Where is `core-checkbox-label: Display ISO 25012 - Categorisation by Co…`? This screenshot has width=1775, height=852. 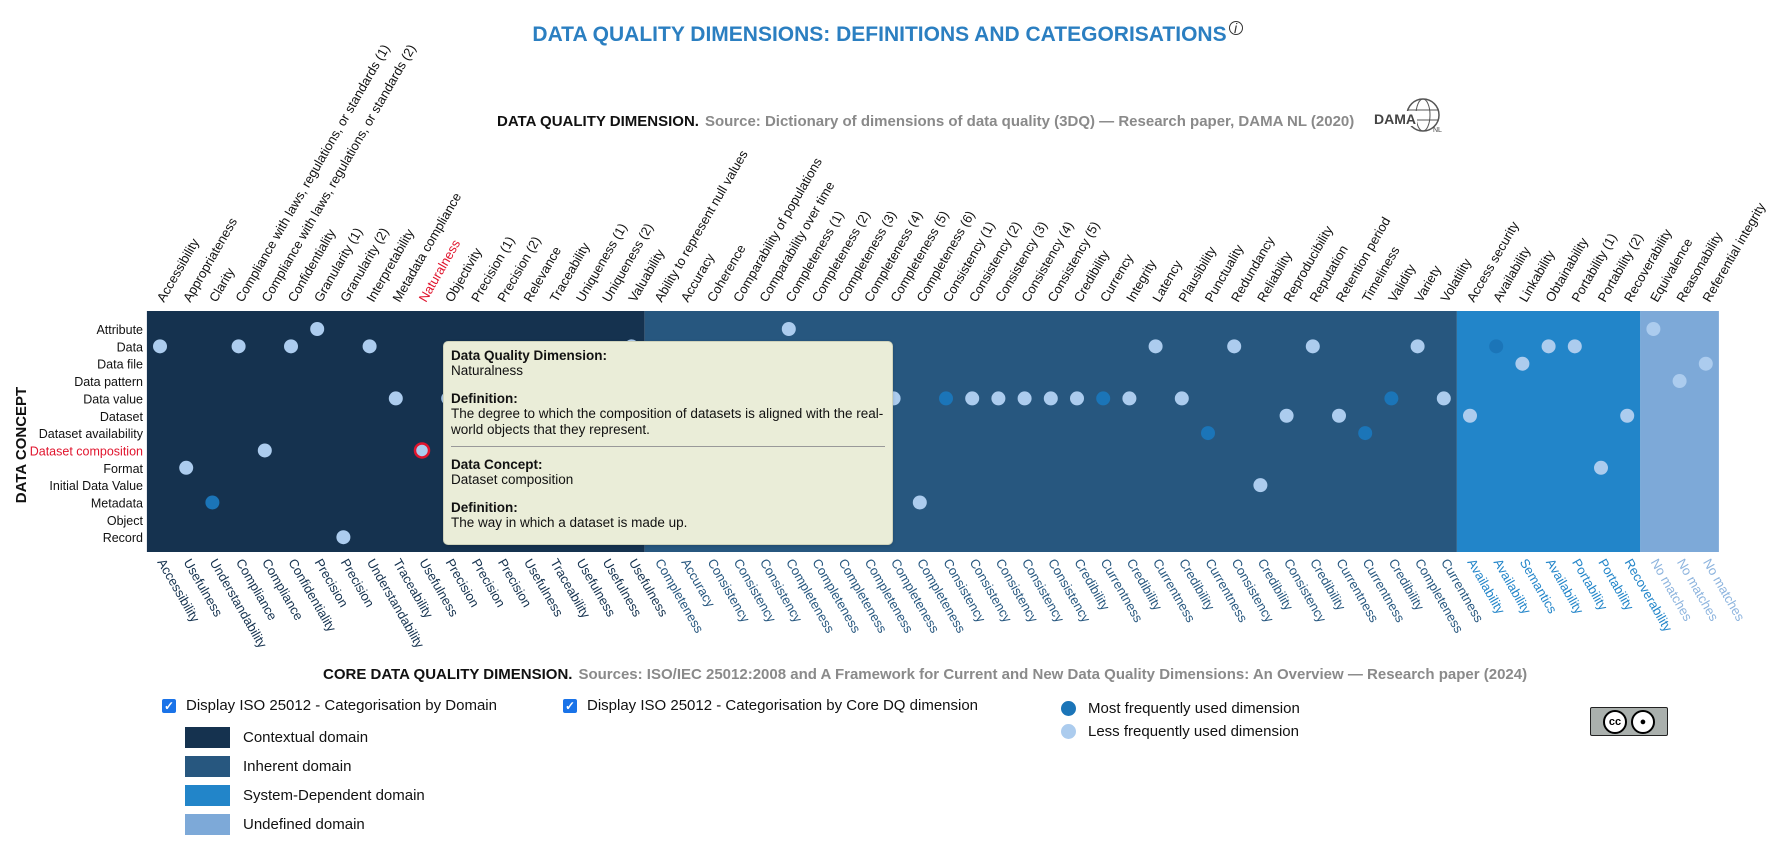
core-checkbox-label: Display ISO 25012 - Categorisation by Co… is located at coordinates (783, 705).